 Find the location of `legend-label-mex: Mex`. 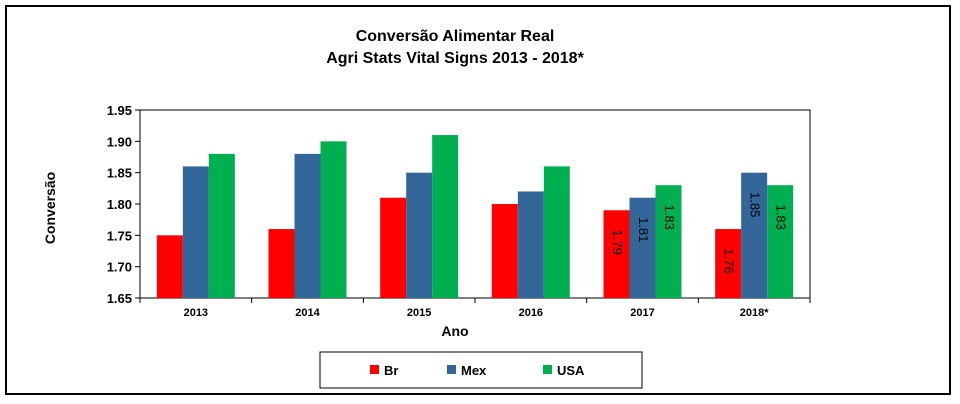

legend-label-mex: Mex is located at coordinates (474, 370).